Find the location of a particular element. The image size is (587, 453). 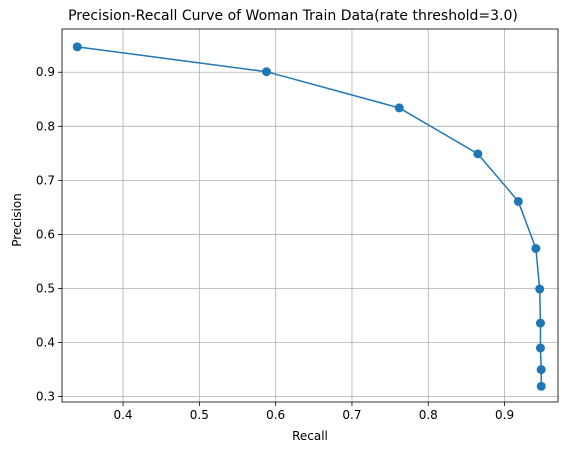

y-tick-label: 0.6 is located at coordinates (45, 234).